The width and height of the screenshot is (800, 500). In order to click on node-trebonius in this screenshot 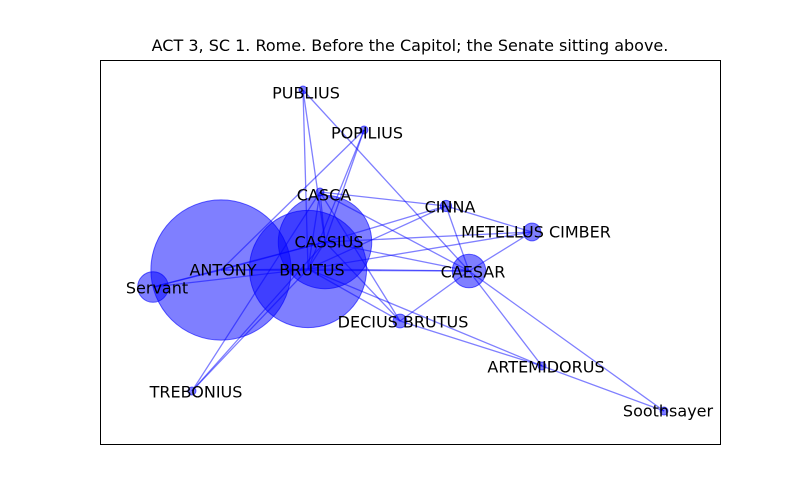, I will do `click(192, 391)`.